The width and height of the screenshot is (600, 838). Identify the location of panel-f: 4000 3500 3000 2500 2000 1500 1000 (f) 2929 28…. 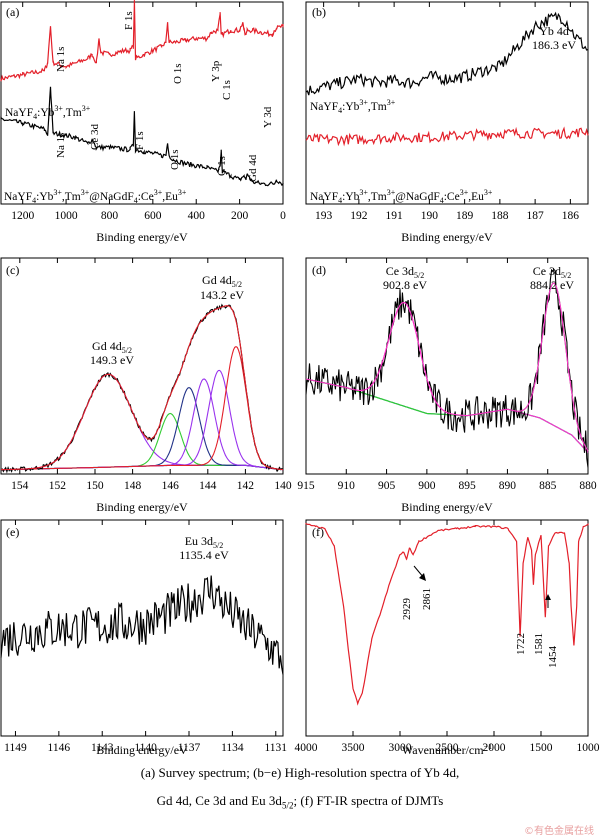
(447, 636).